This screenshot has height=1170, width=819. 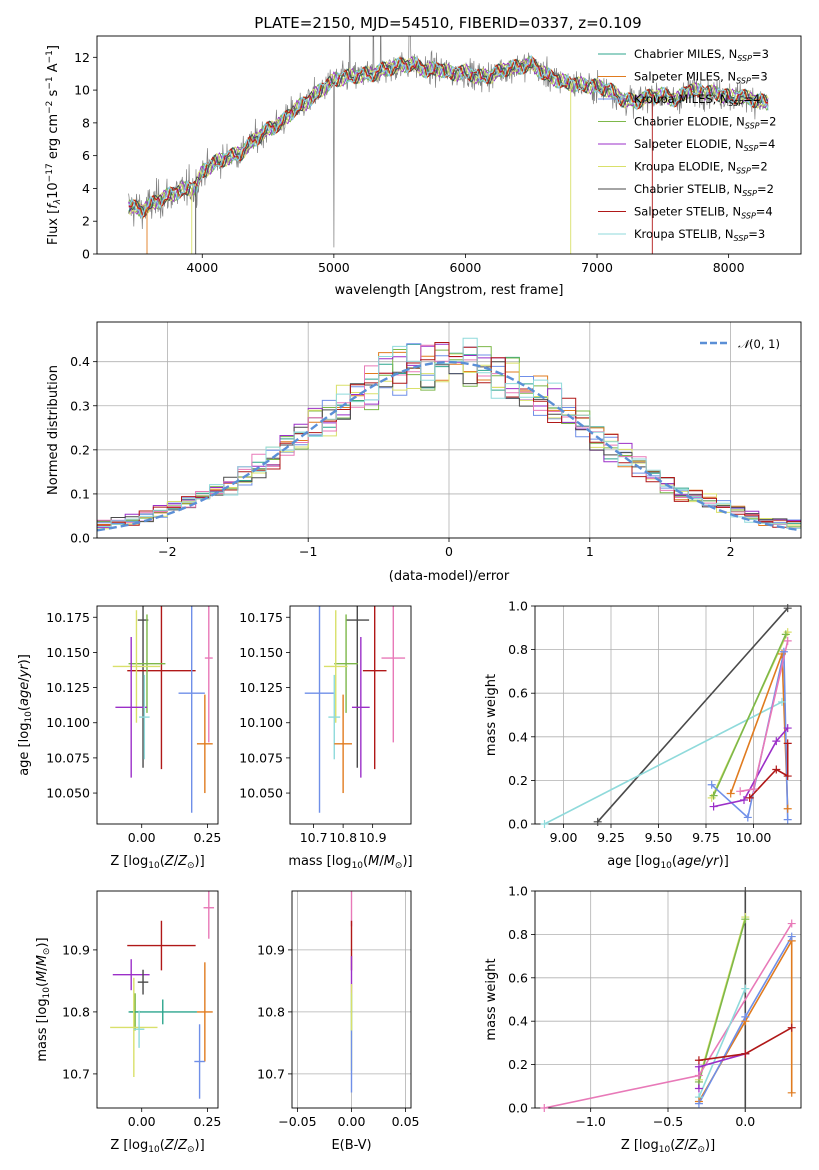 I want to click on age_vs_Z-plot-area, so click(x=162, y=709).